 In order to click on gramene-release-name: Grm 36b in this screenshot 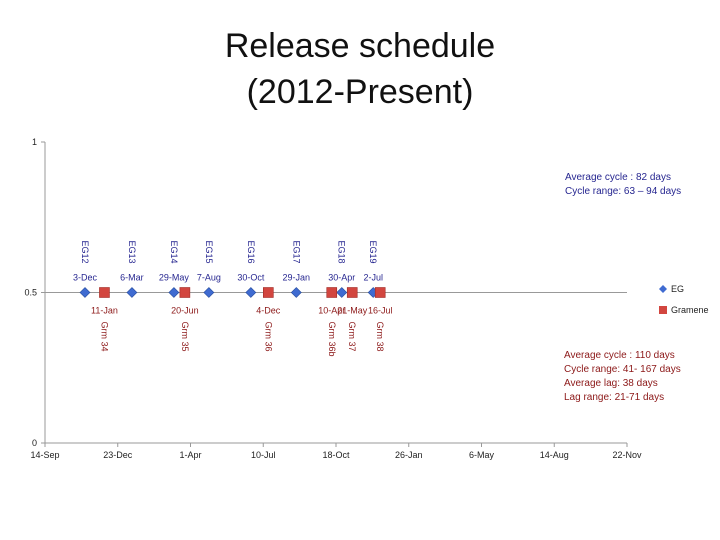, I will do `click(332, 339)`.